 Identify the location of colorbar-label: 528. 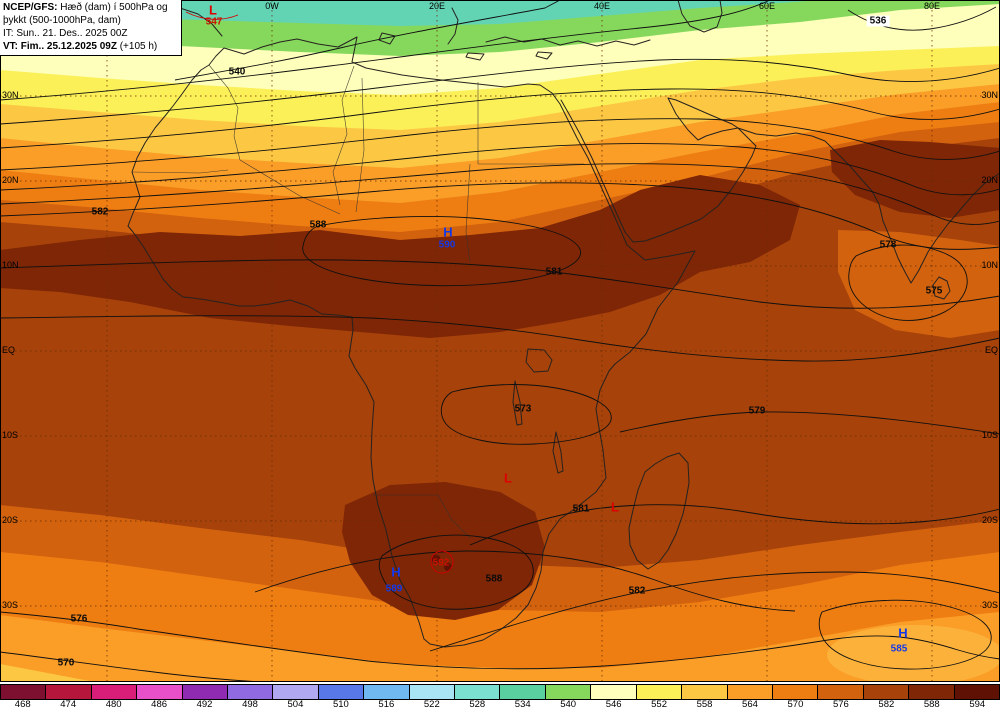
(477, 704).